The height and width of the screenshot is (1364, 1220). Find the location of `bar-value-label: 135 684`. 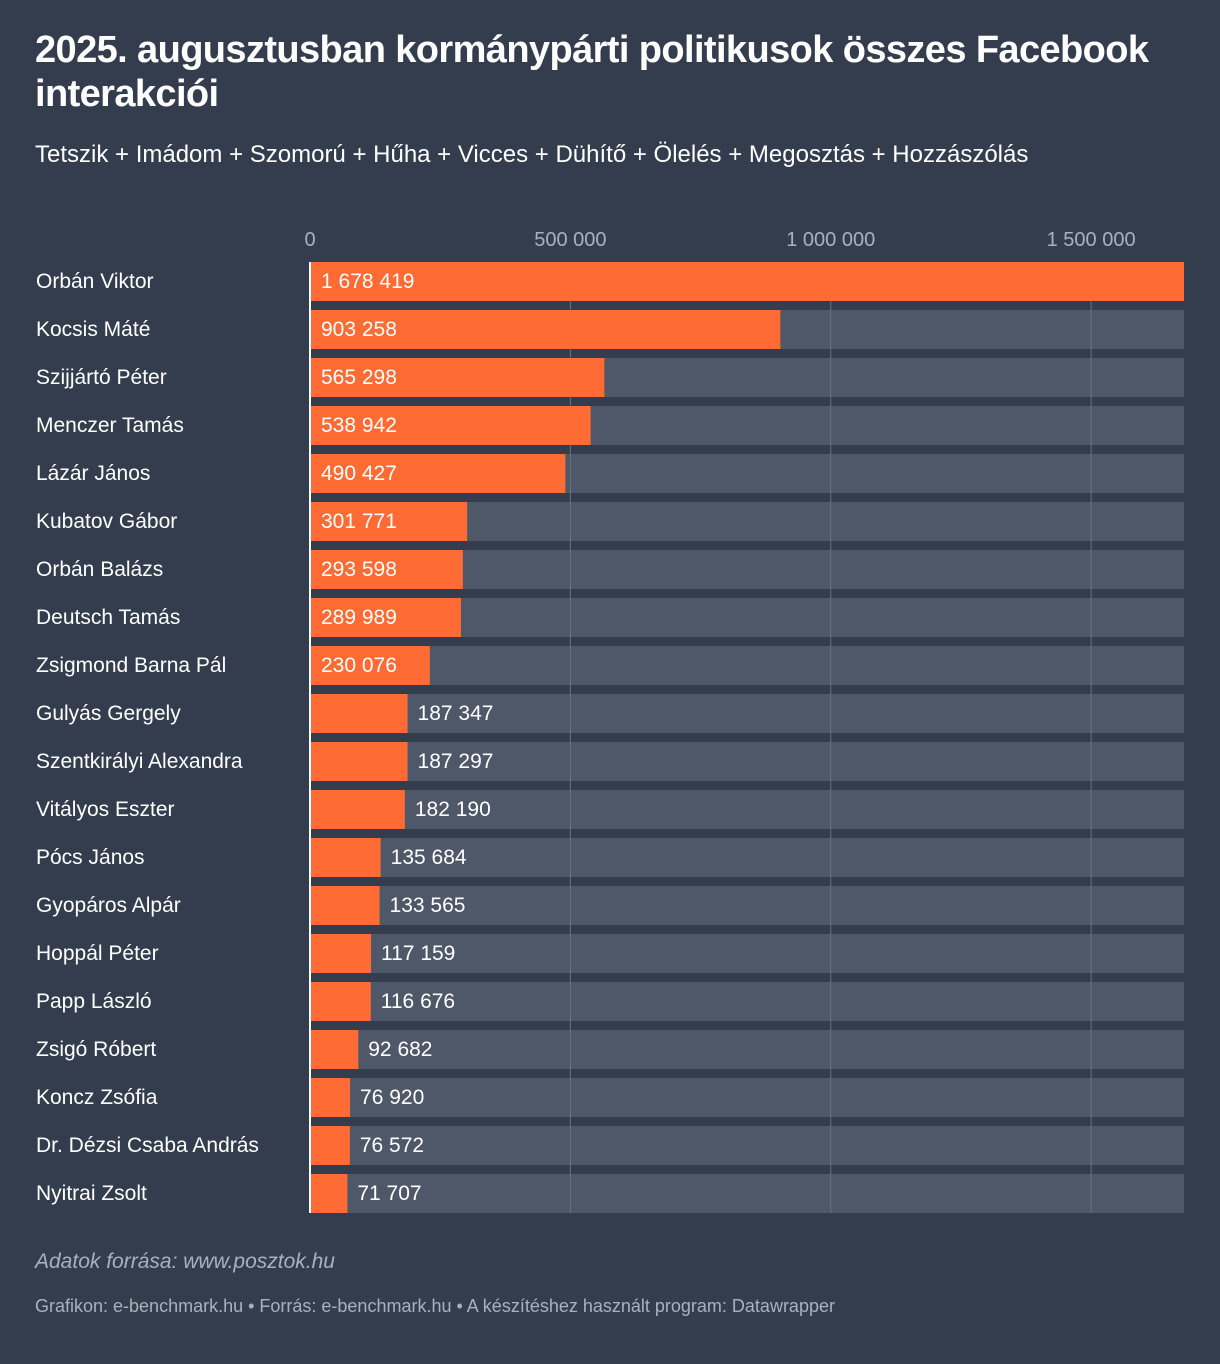

bar-value-label: 135 684 is located at coordinates (429, 857).